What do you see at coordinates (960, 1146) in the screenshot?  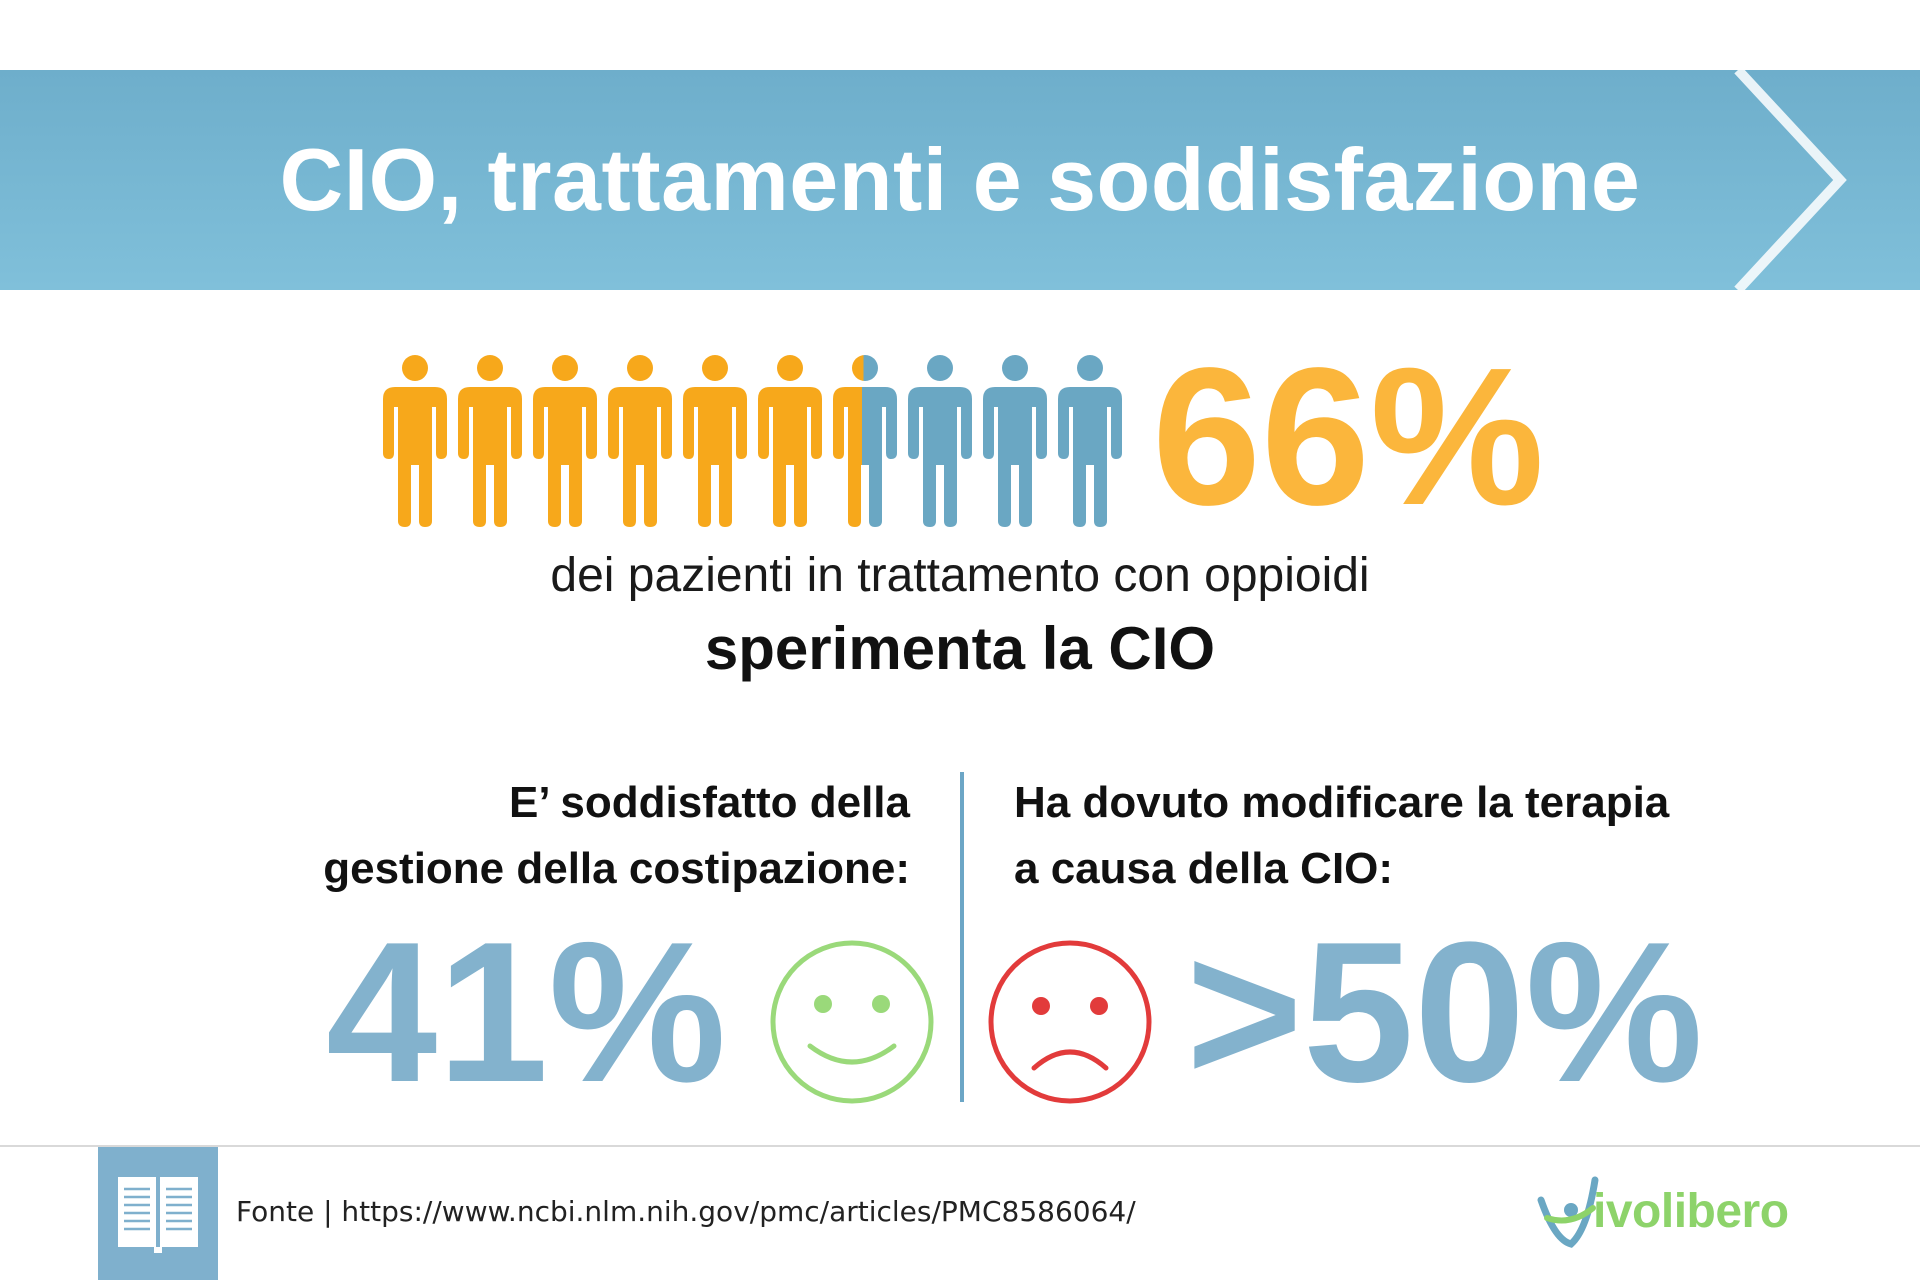 I see `footer-divider` at bounding box center [960, 1146].